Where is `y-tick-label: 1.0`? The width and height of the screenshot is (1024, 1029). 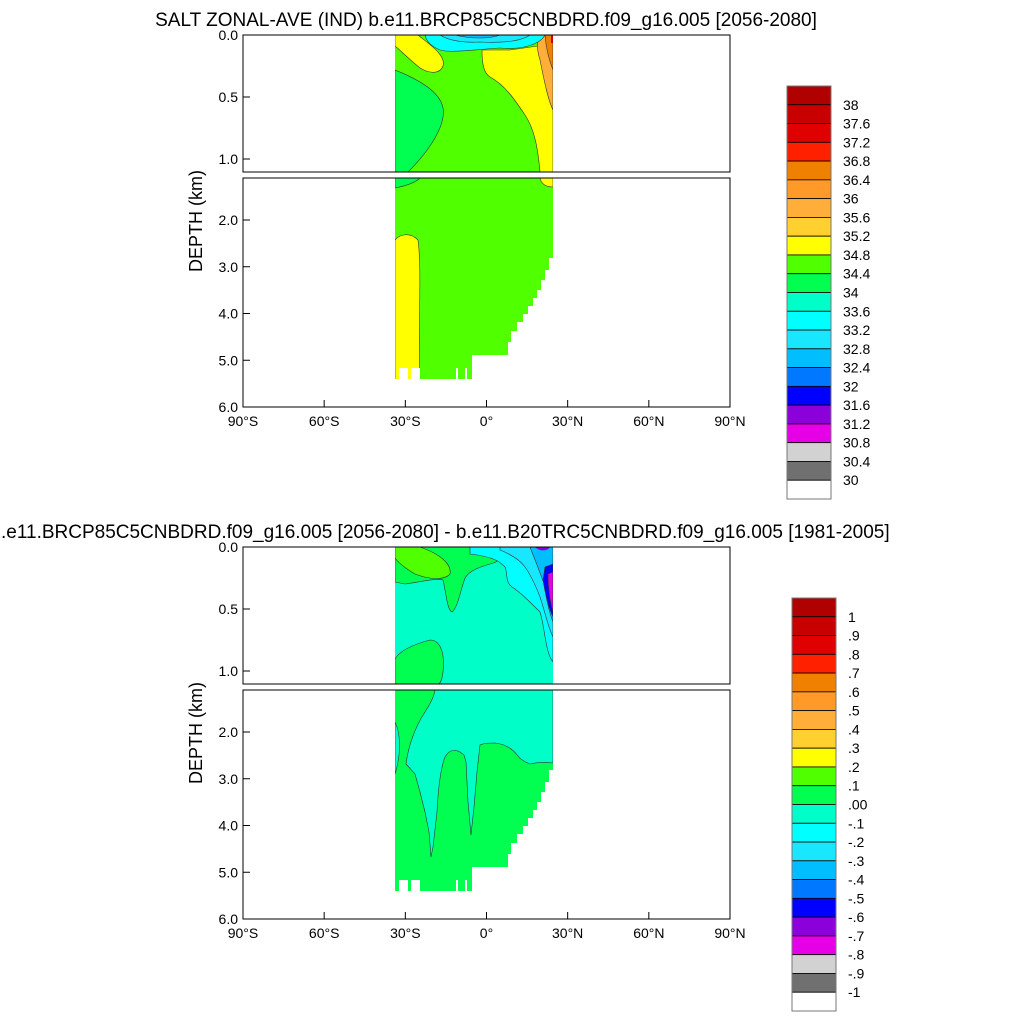
y-tick-label: 1.0 is located at coordinates (229, 671).